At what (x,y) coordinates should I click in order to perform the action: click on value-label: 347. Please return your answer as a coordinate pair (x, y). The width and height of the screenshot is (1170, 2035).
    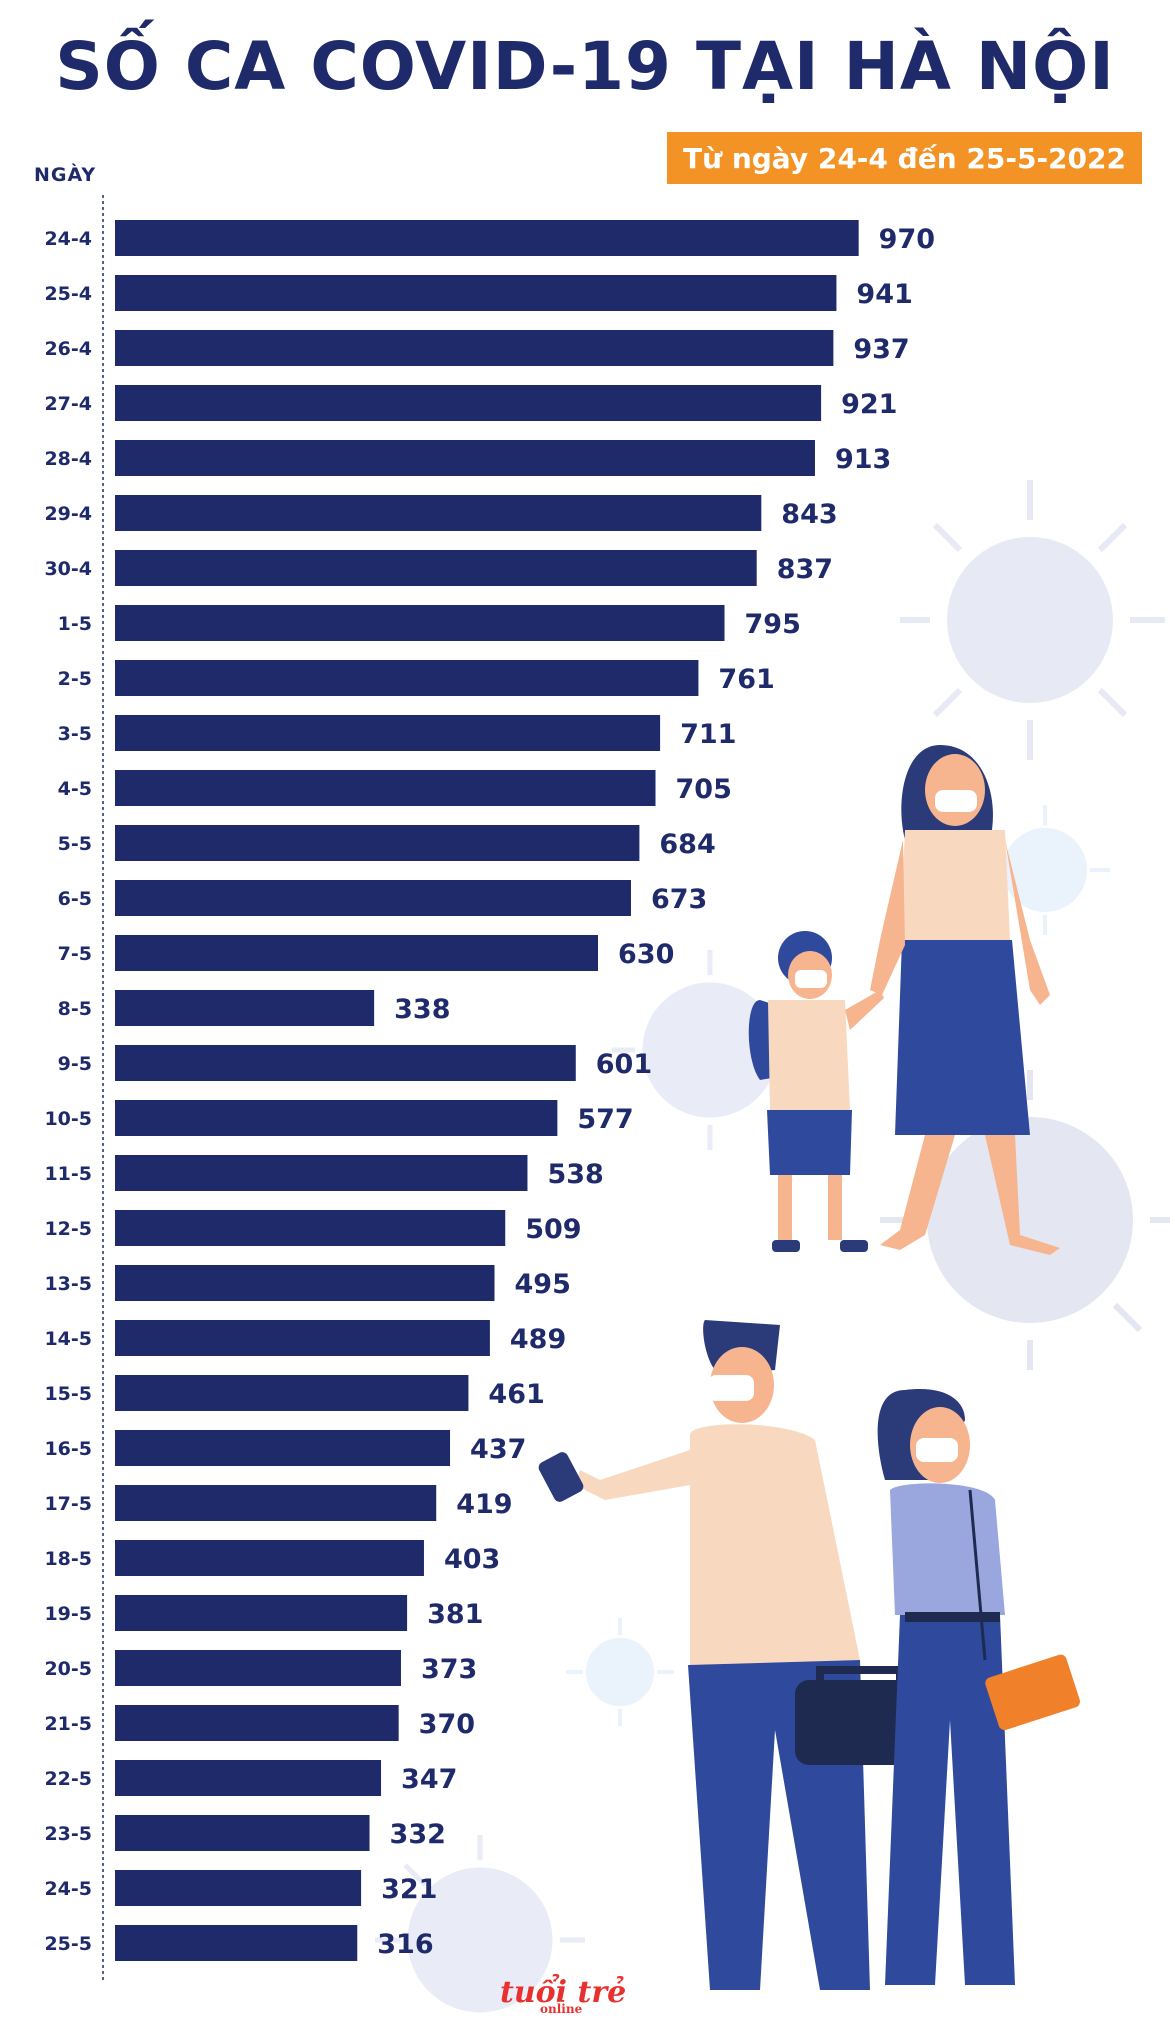
    Looking at the image, I should click on (429, 1779).